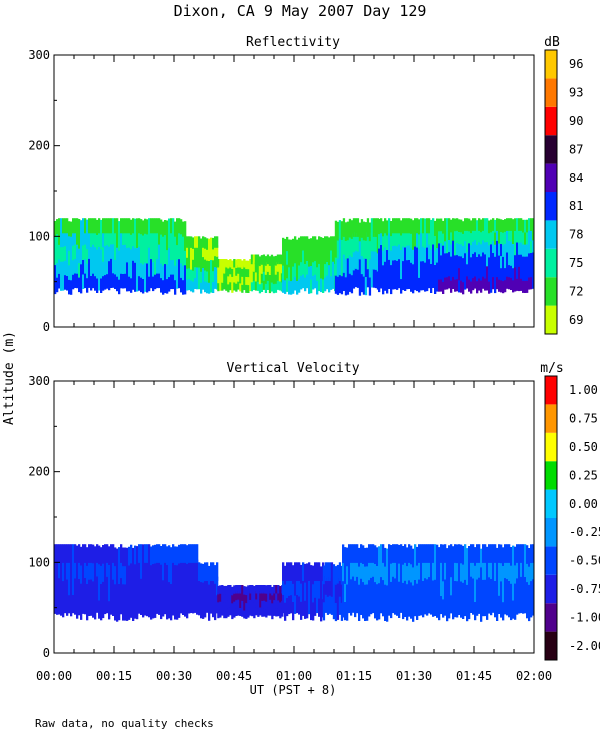 The width and height of the screenshot is (600, 750). Describe the element at coordinates (292, 368) in the screenshot. I see `velocity-title: Vertical Velocity` at that location.